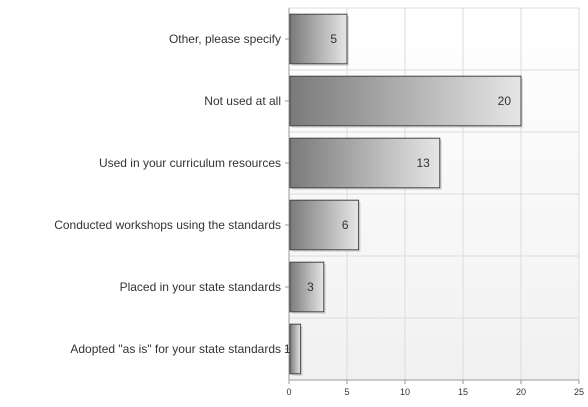 This screenshot has height=407, width=588. I want to click on category-label: Used in your curriculum resources, so click(190, 163).